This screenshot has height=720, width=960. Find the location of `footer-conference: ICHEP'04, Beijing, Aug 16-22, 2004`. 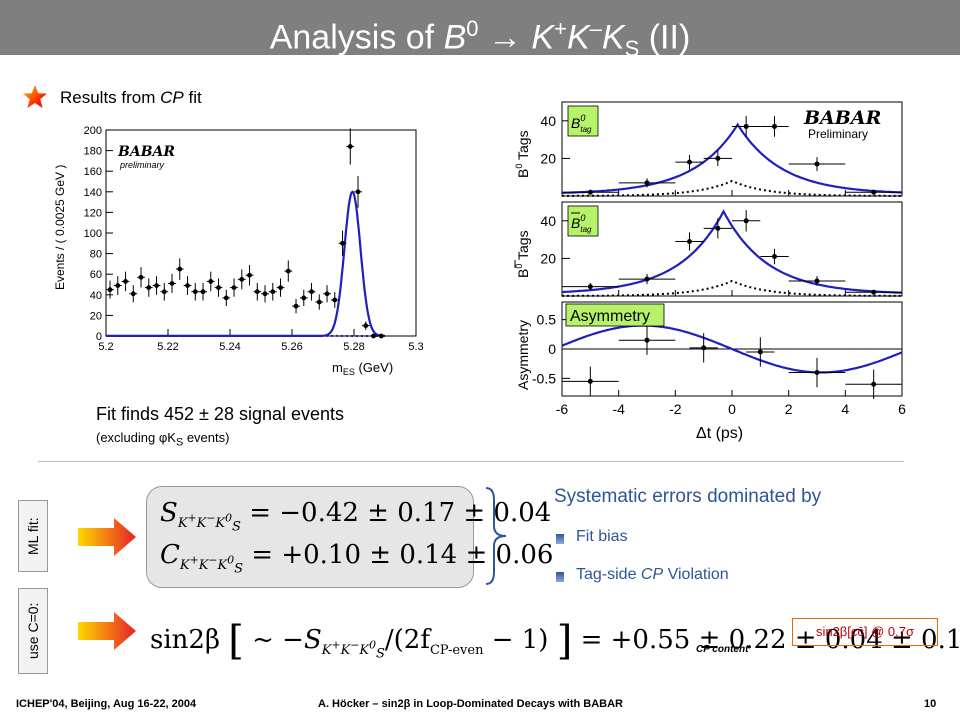

footer-conference: ICHEP'04, Beijing, Aug 16-22, 2004 is located at coordinates (106, 704).